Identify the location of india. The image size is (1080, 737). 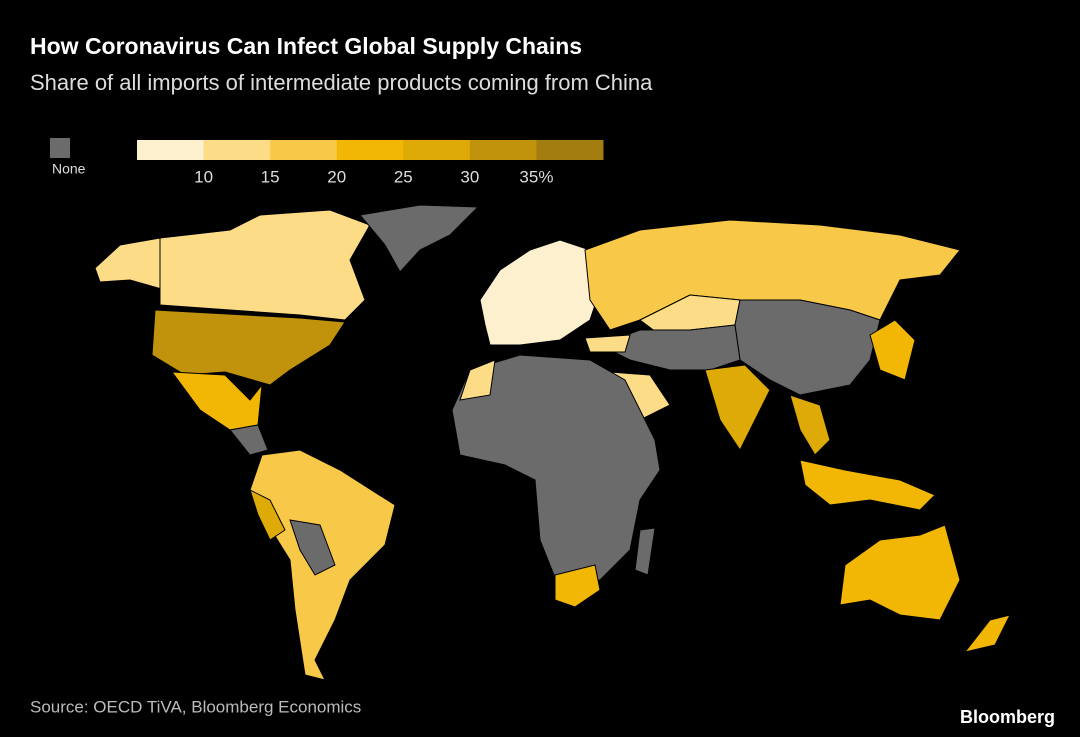
(737, 407).